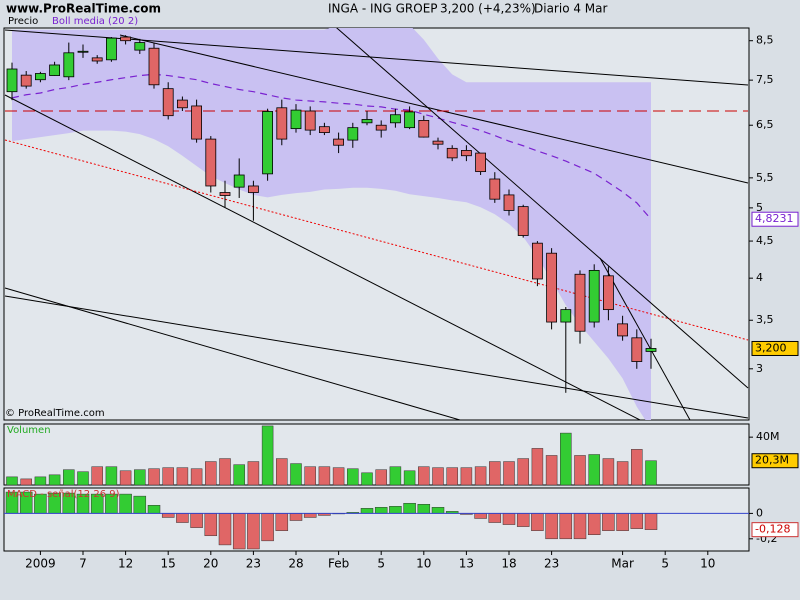 The height and width of the screenshot is (600, 800). Describe the element at coordinates (768, 436) in the screenshot. I see `y-tick-label: 40M` at that location.